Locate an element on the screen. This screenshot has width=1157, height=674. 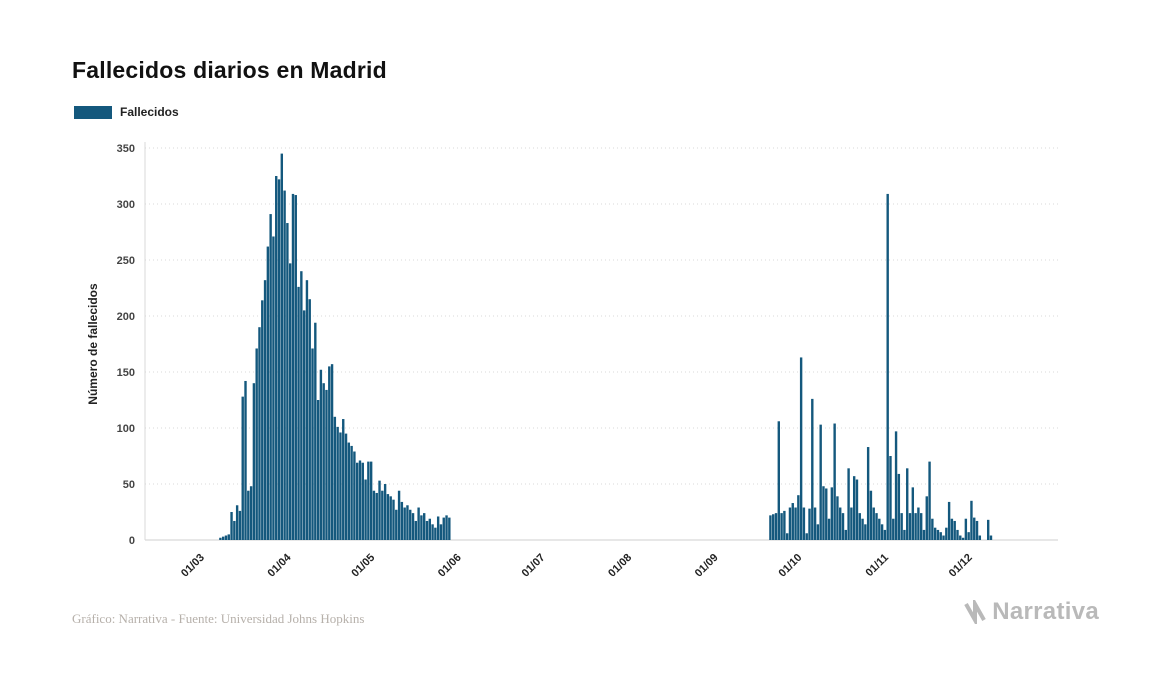
y-axis-title: Número de fallecidos is located at coordinates (93, 344).